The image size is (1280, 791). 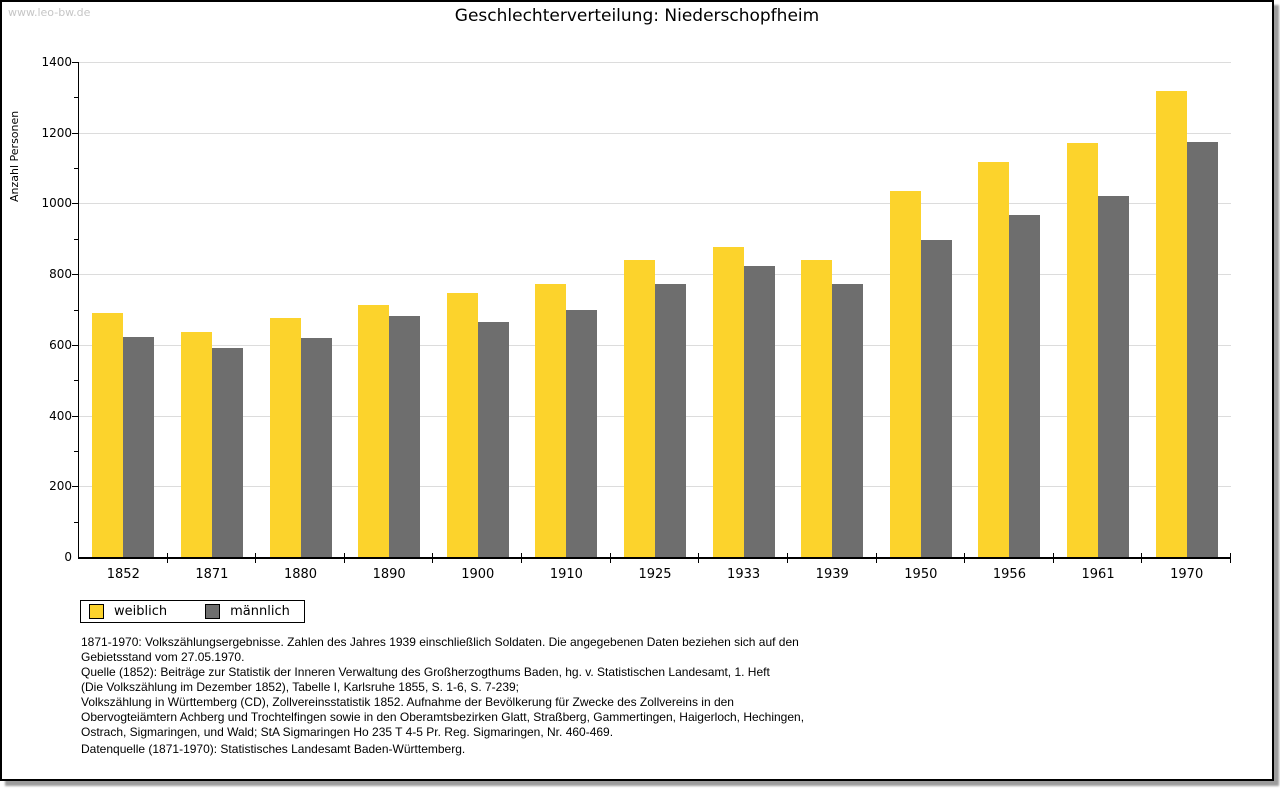 I want to click on bar-group-1956: 1956, so click(x=1009, y=322).